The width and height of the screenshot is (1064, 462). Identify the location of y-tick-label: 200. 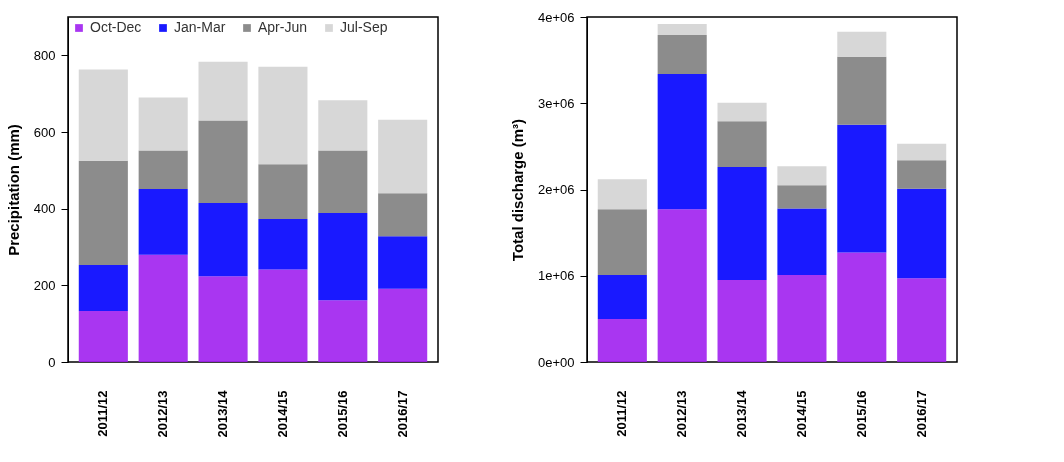
(44, 285).